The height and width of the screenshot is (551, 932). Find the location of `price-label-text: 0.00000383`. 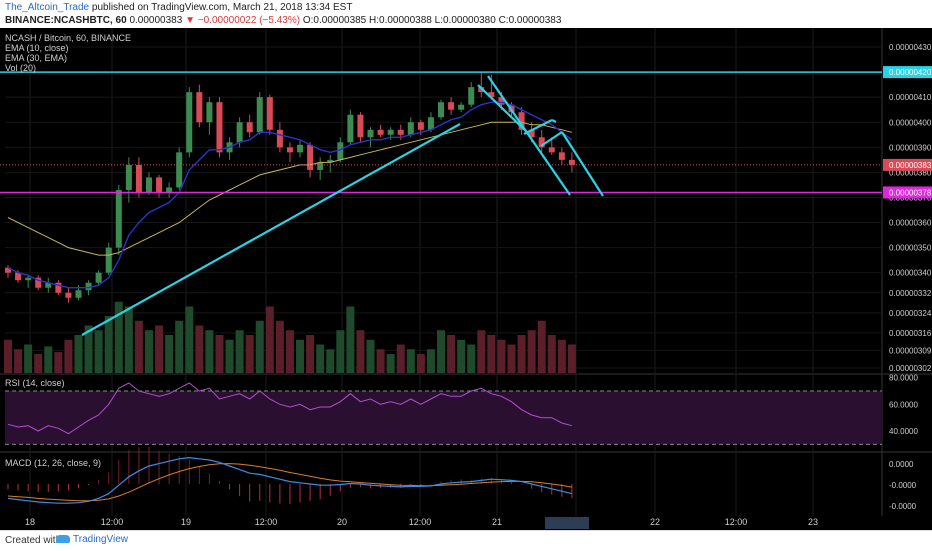

price-label-text: 0.00000383 is located at coordinates (910, 165).